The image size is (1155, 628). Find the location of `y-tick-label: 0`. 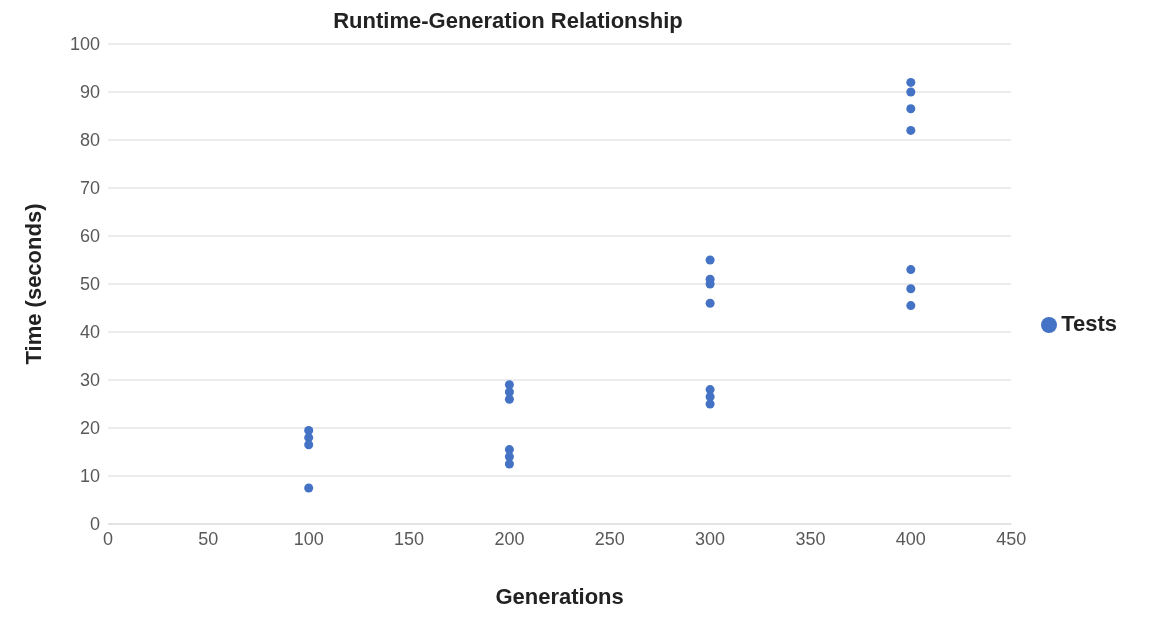

y-tick-label: 0 is located at coordinates (94, 524).